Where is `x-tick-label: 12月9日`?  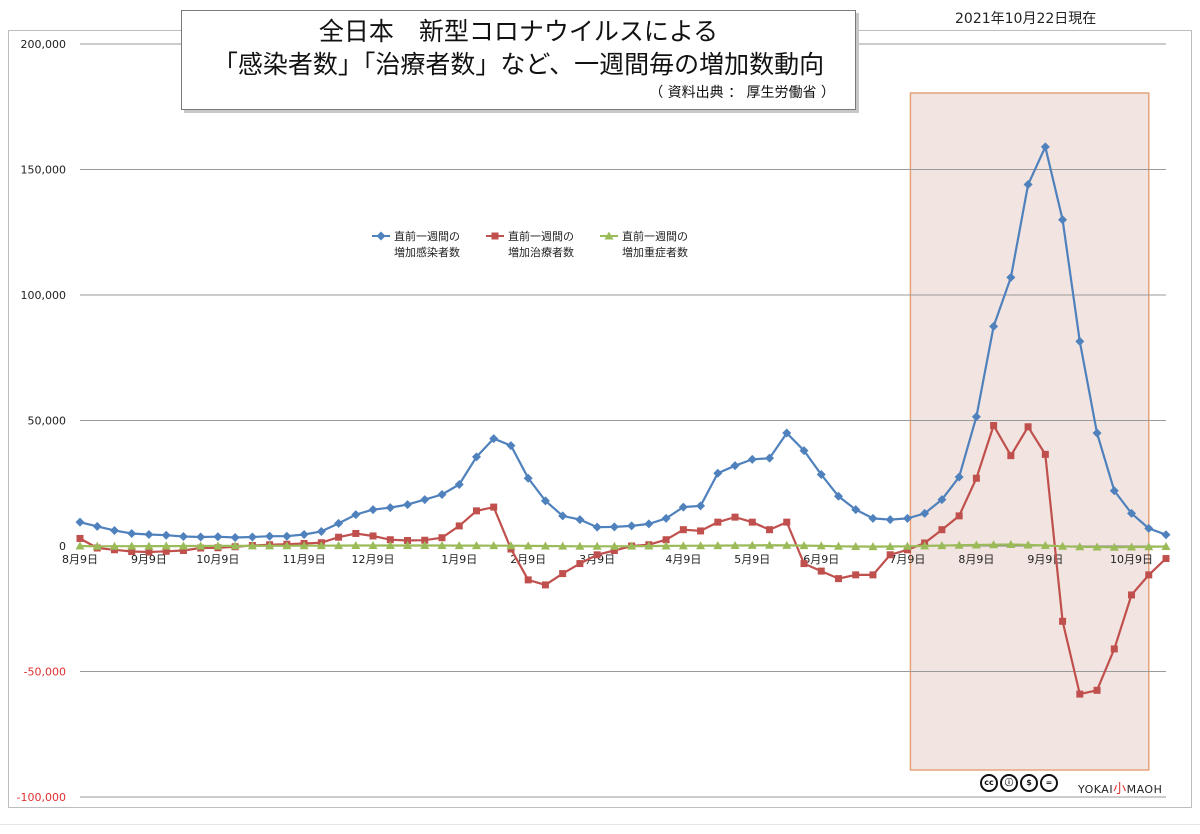 x-tick-label: 12月9日 is located at coordinates (373, 559).